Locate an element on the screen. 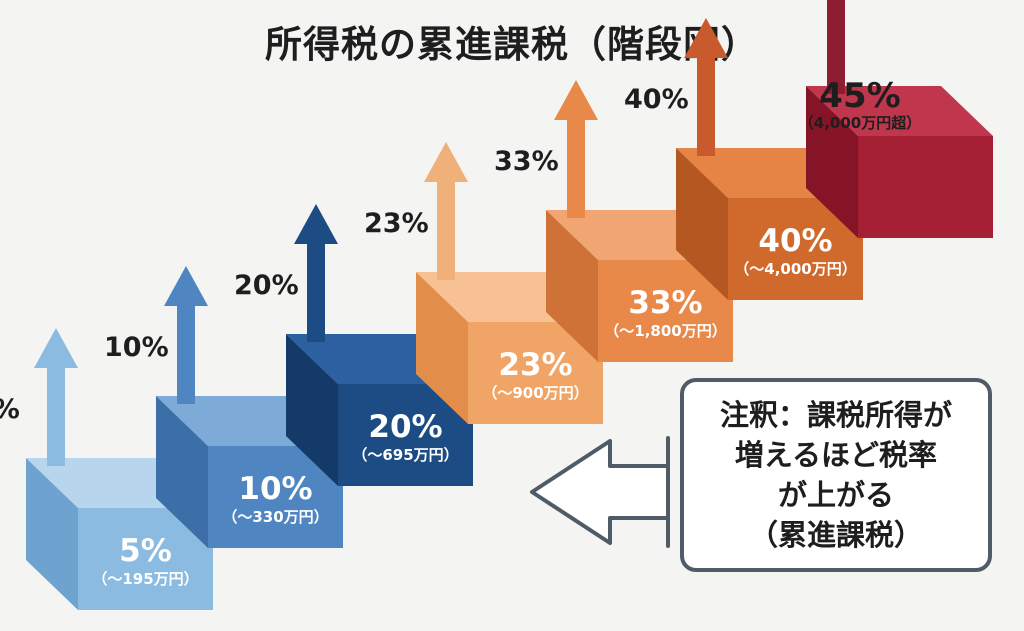  arrow-rate-label: 40% is located at coordinates (656, 99).